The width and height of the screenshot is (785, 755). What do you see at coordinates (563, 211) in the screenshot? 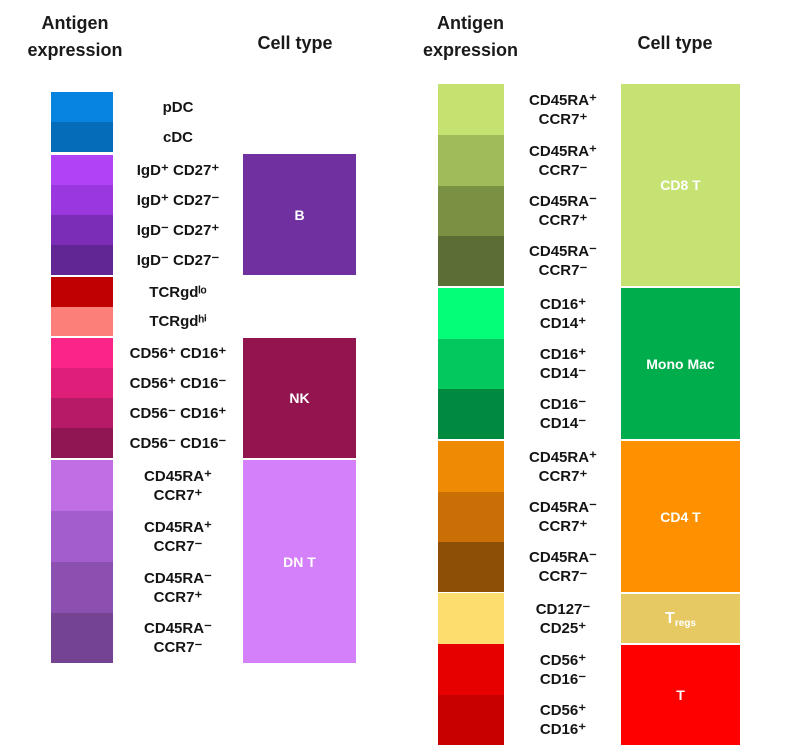
I see `label-r-cd45ra-neg-ccr7-pos: CD45RA⁻ CCR7⁺` at bounding box center [563, 211].